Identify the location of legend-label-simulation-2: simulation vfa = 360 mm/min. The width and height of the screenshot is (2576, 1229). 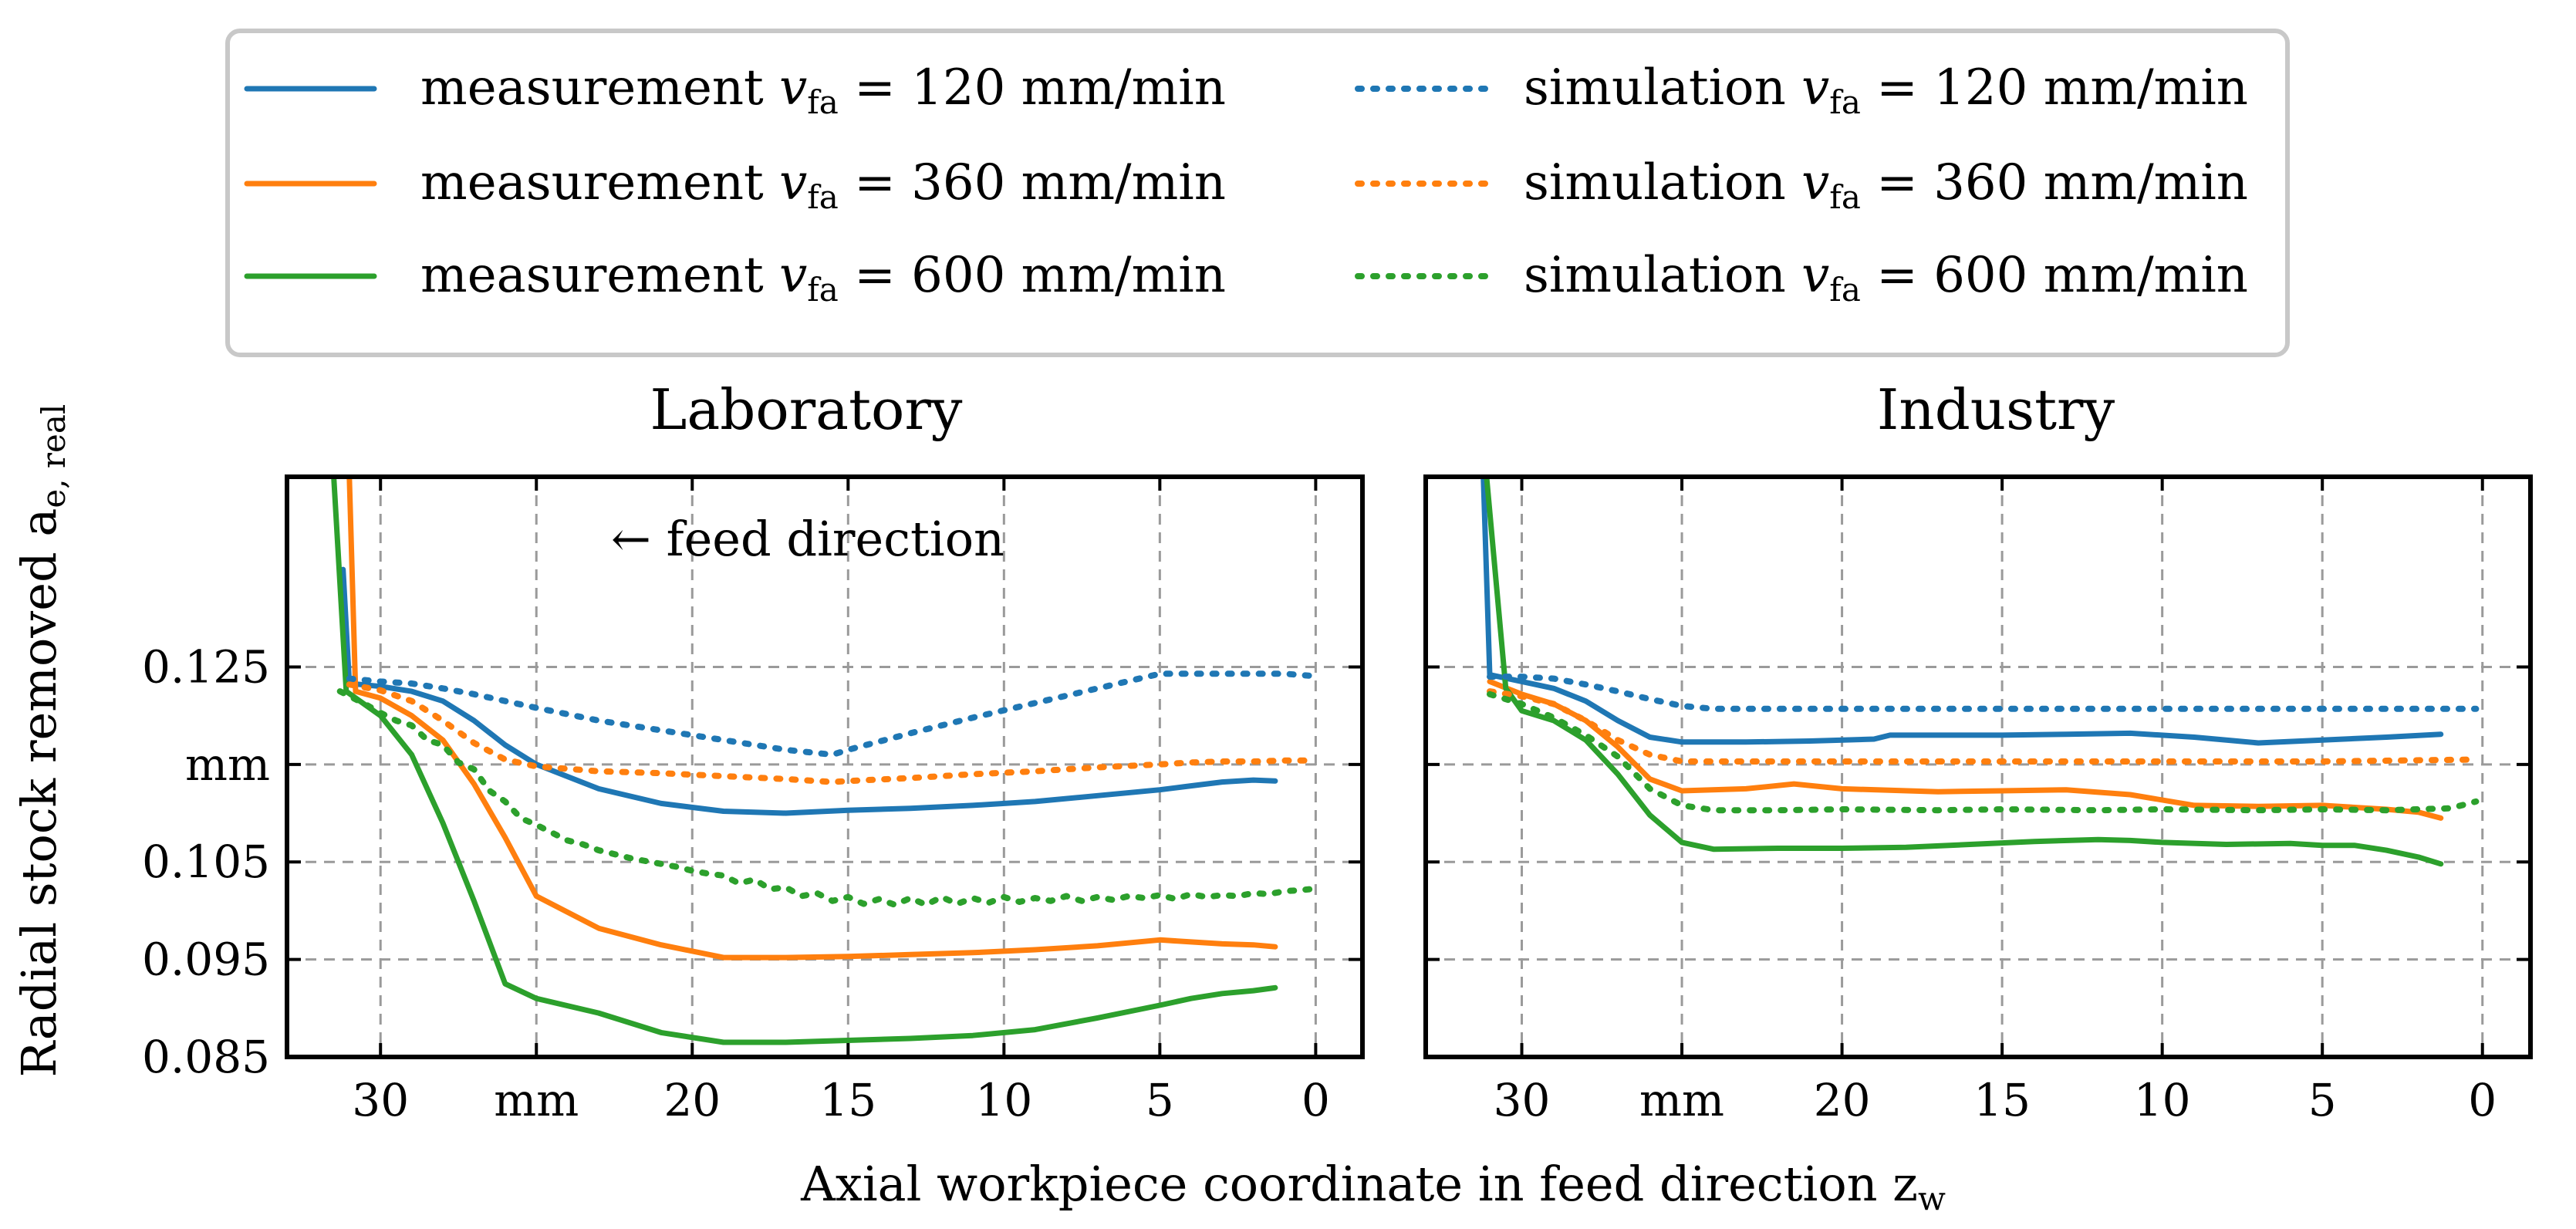
(1886, 185).